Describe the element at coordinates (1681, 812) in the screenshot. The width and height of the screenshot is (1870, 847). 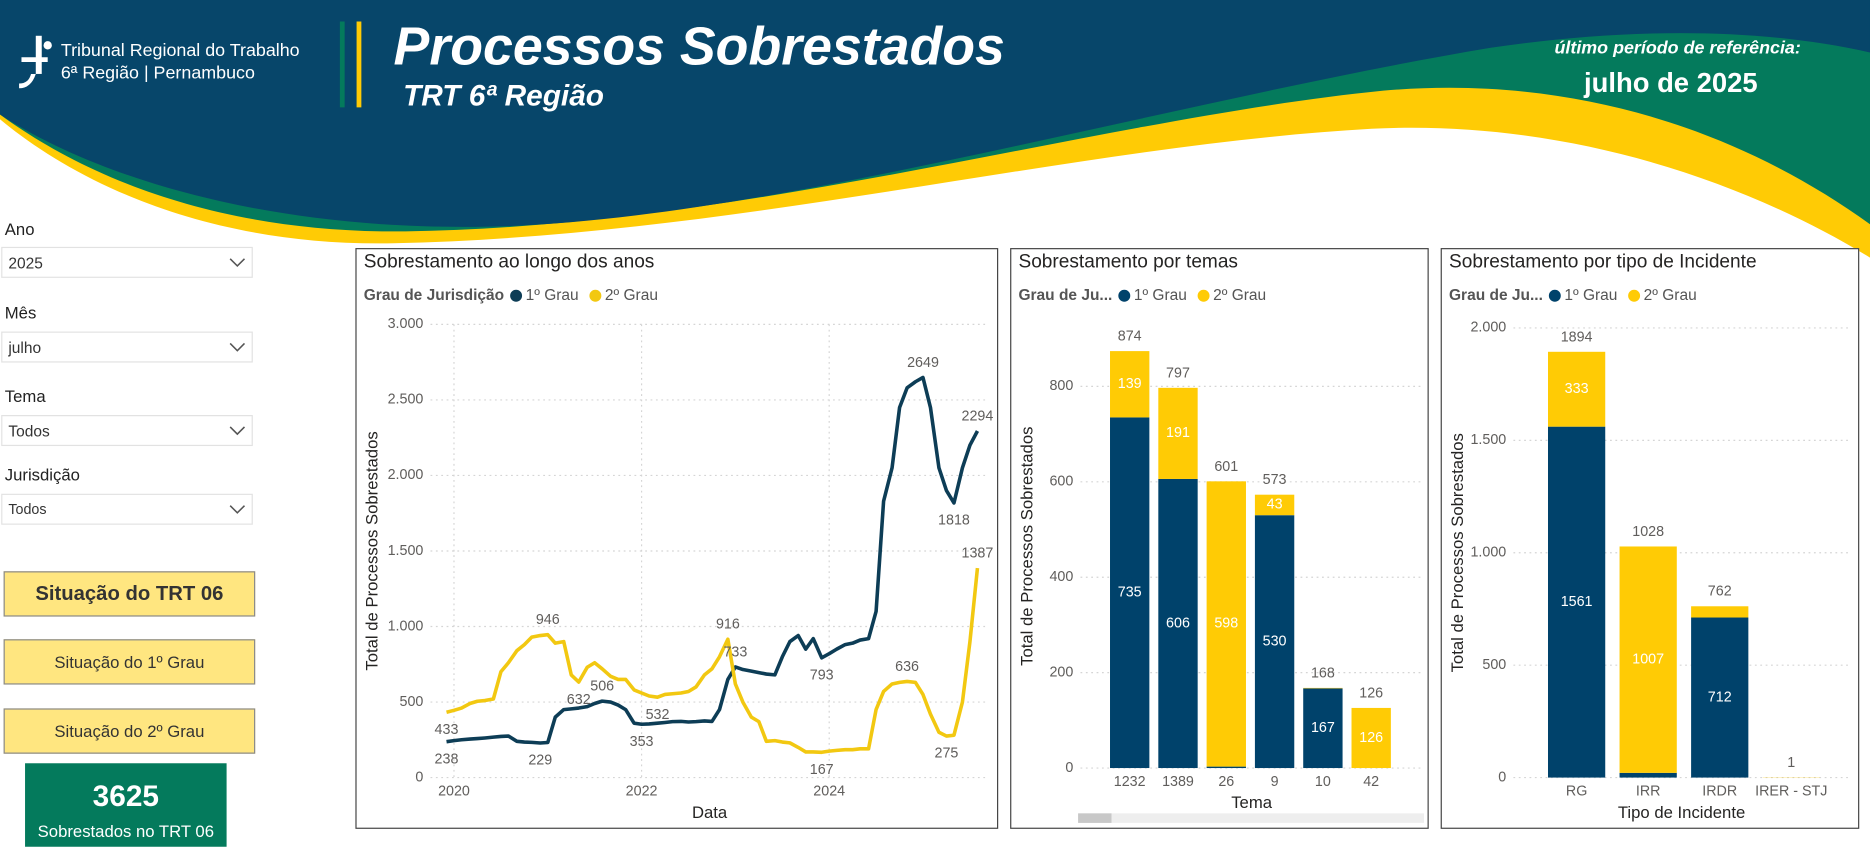
I see `x-axis-label: Tipo de Incidente` at that location.